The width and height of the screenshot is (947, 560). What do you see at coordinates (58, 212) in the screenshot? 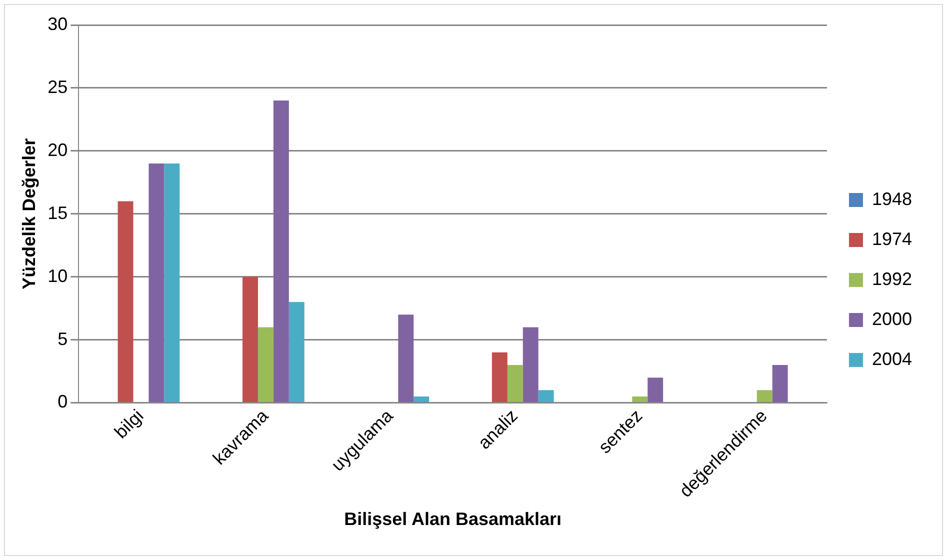
I see `y-tick-label: 15` at bounding box center [58, 212].